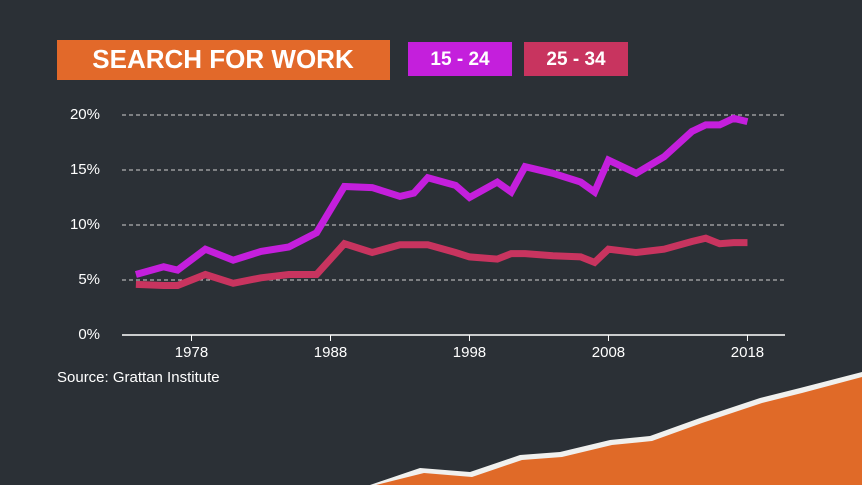 The image size is (862, 485). I want to click on y-tick-label: 10%, so click(85, 224).